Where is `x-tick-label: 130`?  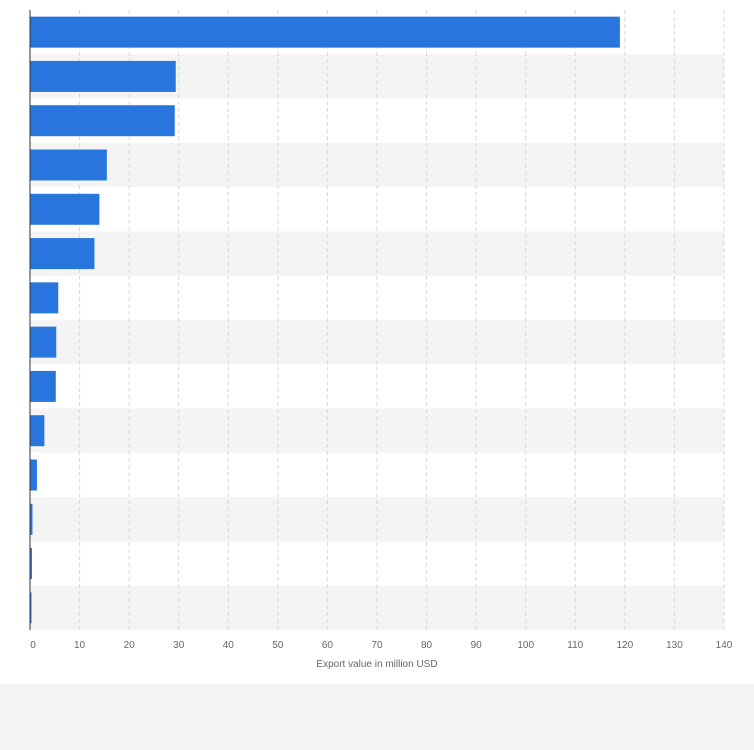 x-tick-label: 130 is located at coordinates (674, 645).